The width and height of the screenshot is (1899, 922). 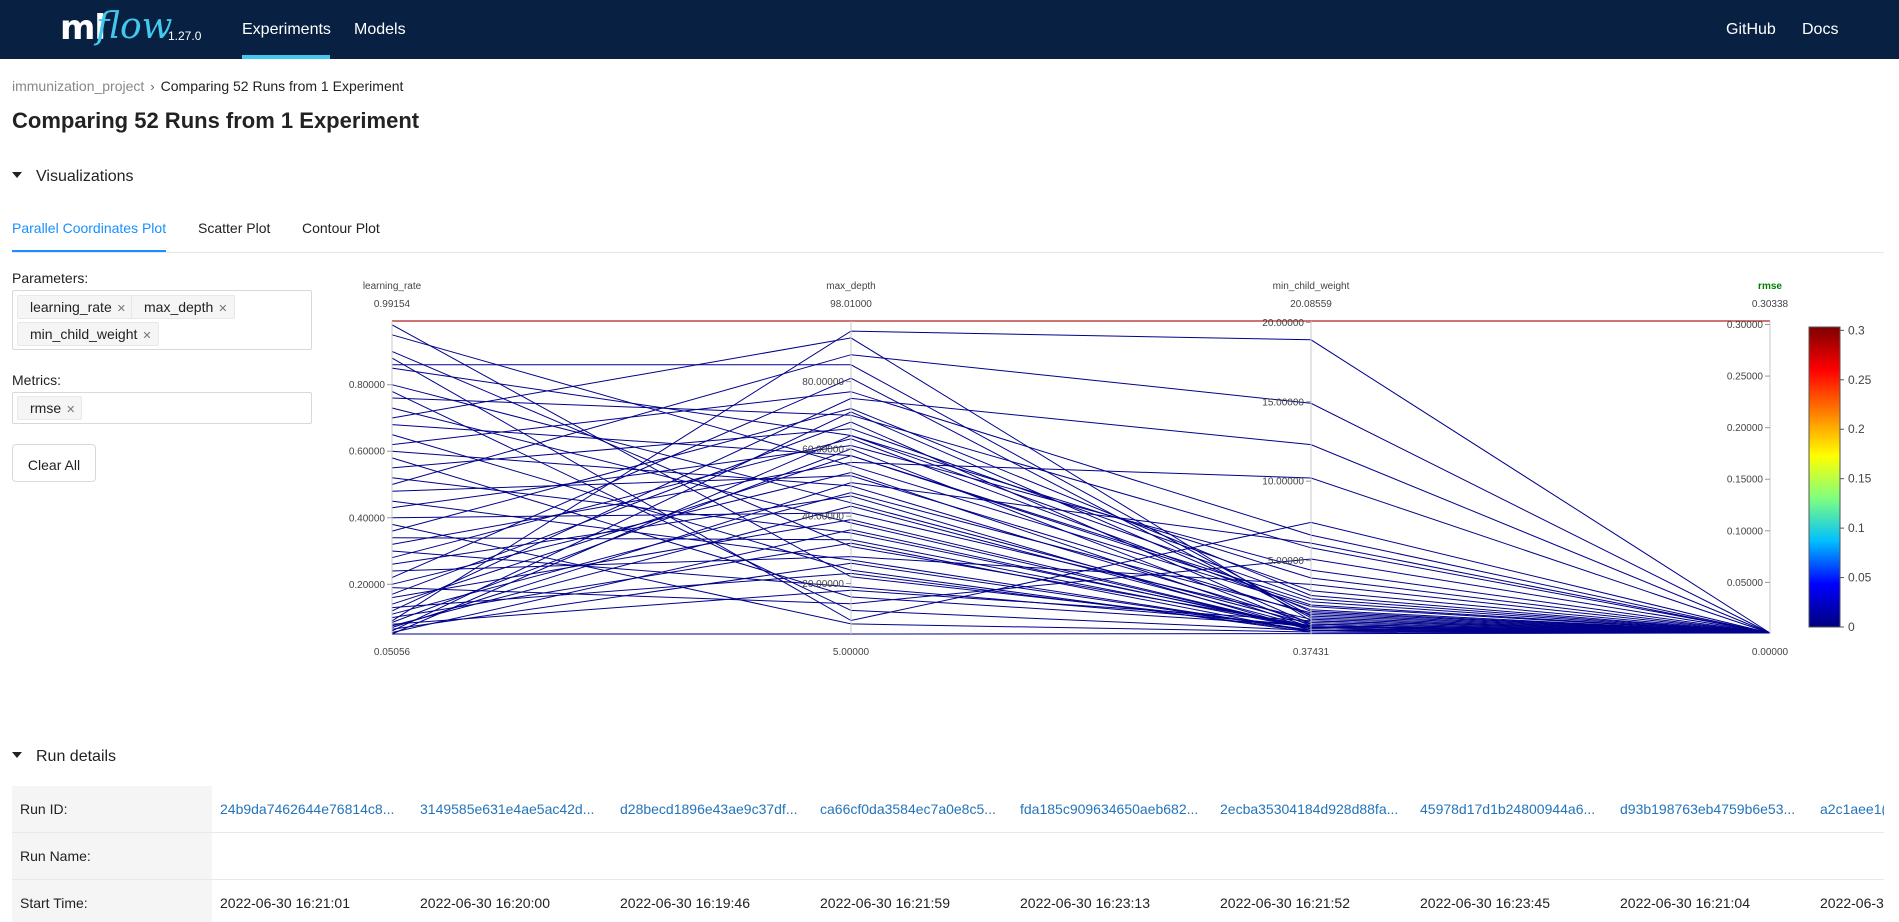 What do you see at coordinates (46, 408) in the screenshot?
I see `metric-tag-label: rmse` at bounding box center [46, 408].